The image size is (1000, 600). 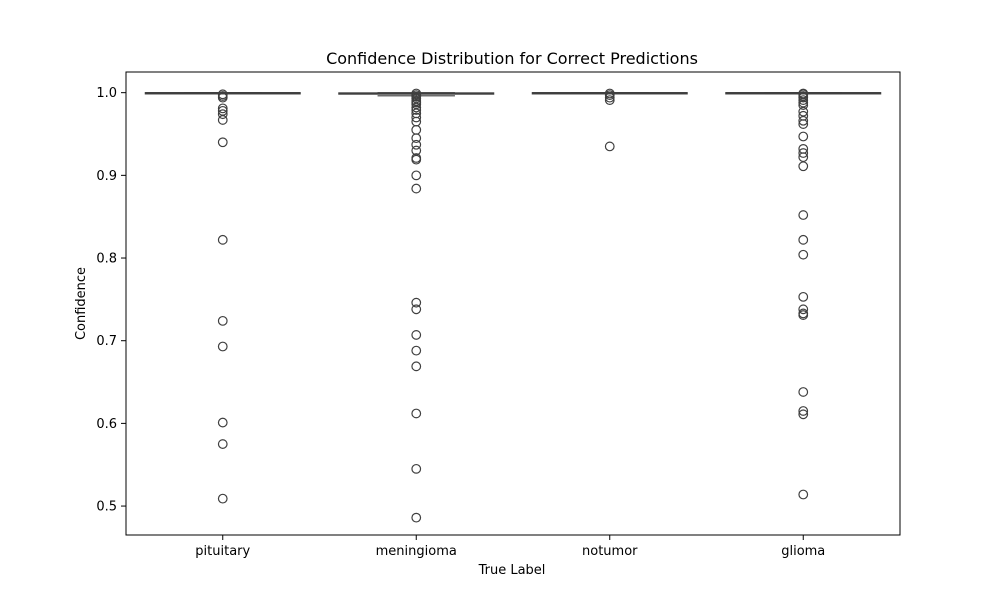 I want to click on x-tick-label-notumor: notumor, so click(x=610, y=551).